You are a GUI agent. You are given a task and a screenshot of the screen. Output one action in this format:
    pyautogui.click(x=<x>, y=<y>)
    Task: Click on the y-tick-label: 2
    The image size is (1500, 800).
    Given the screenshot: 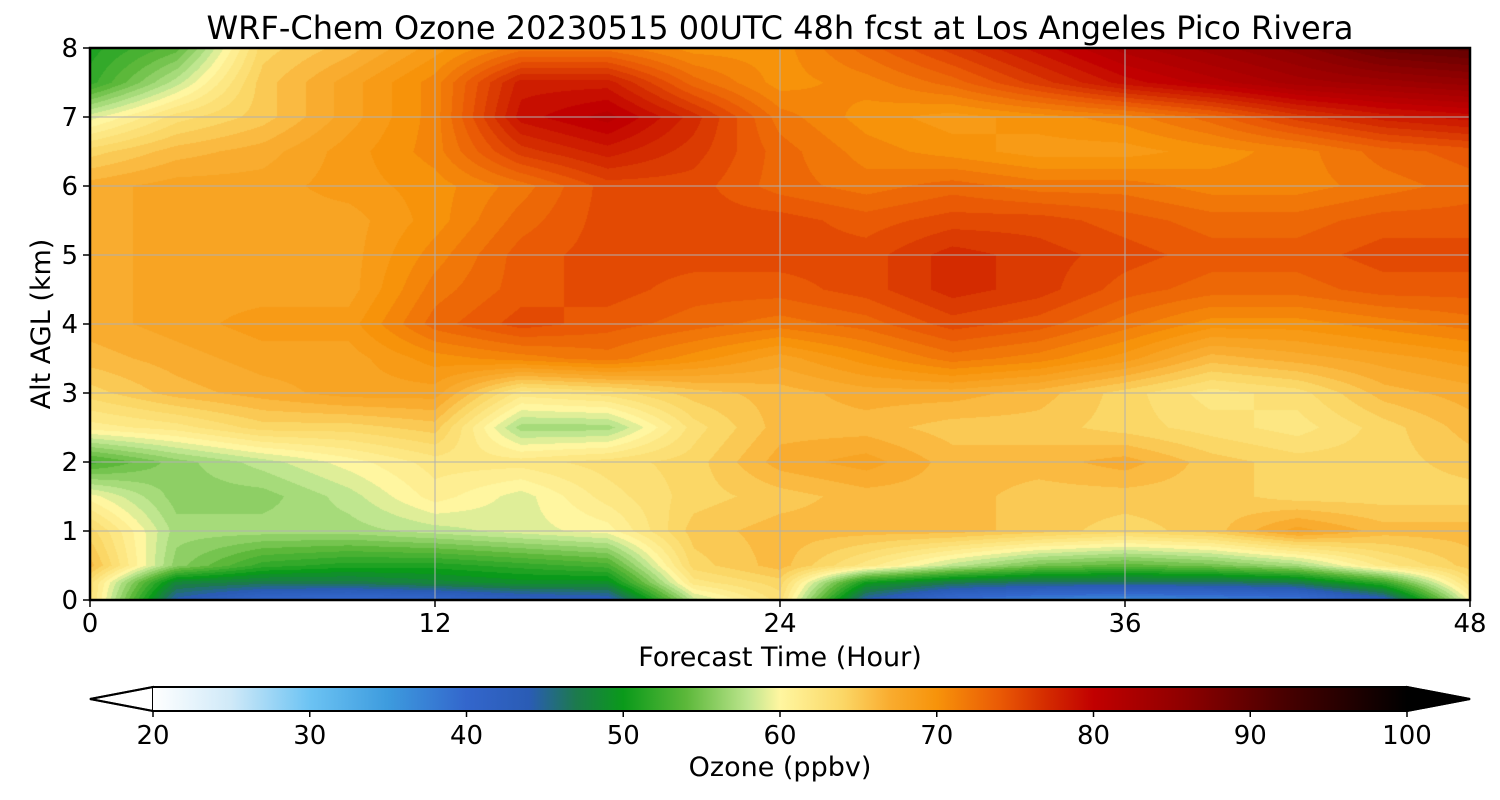 What is the action you would take?
    pyautogui.click(x=69, y=463)
    